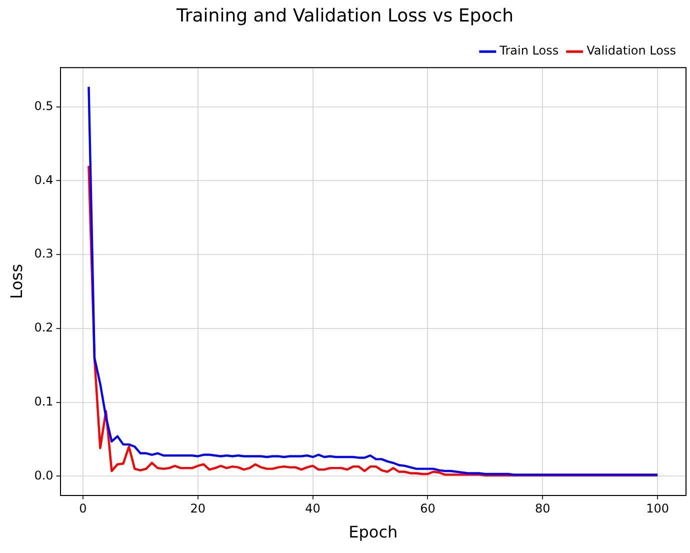 The height and width of the screenshot is (553, 690). What do you see at coordinates (631, 51) in the screenshot?
I see `legend-label: Validation Loss` at bounding box center [631, 51].